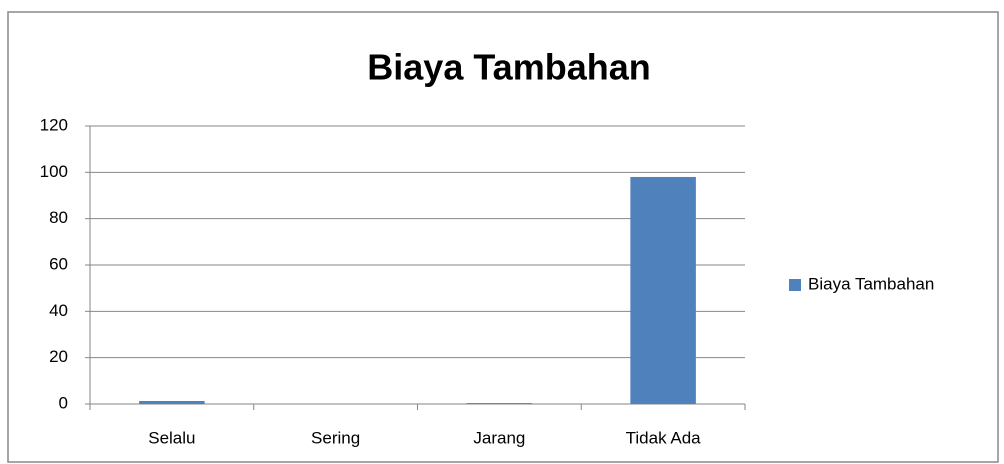  I want to click on legend-label: Biaya Tambahan, so click(871, 283).